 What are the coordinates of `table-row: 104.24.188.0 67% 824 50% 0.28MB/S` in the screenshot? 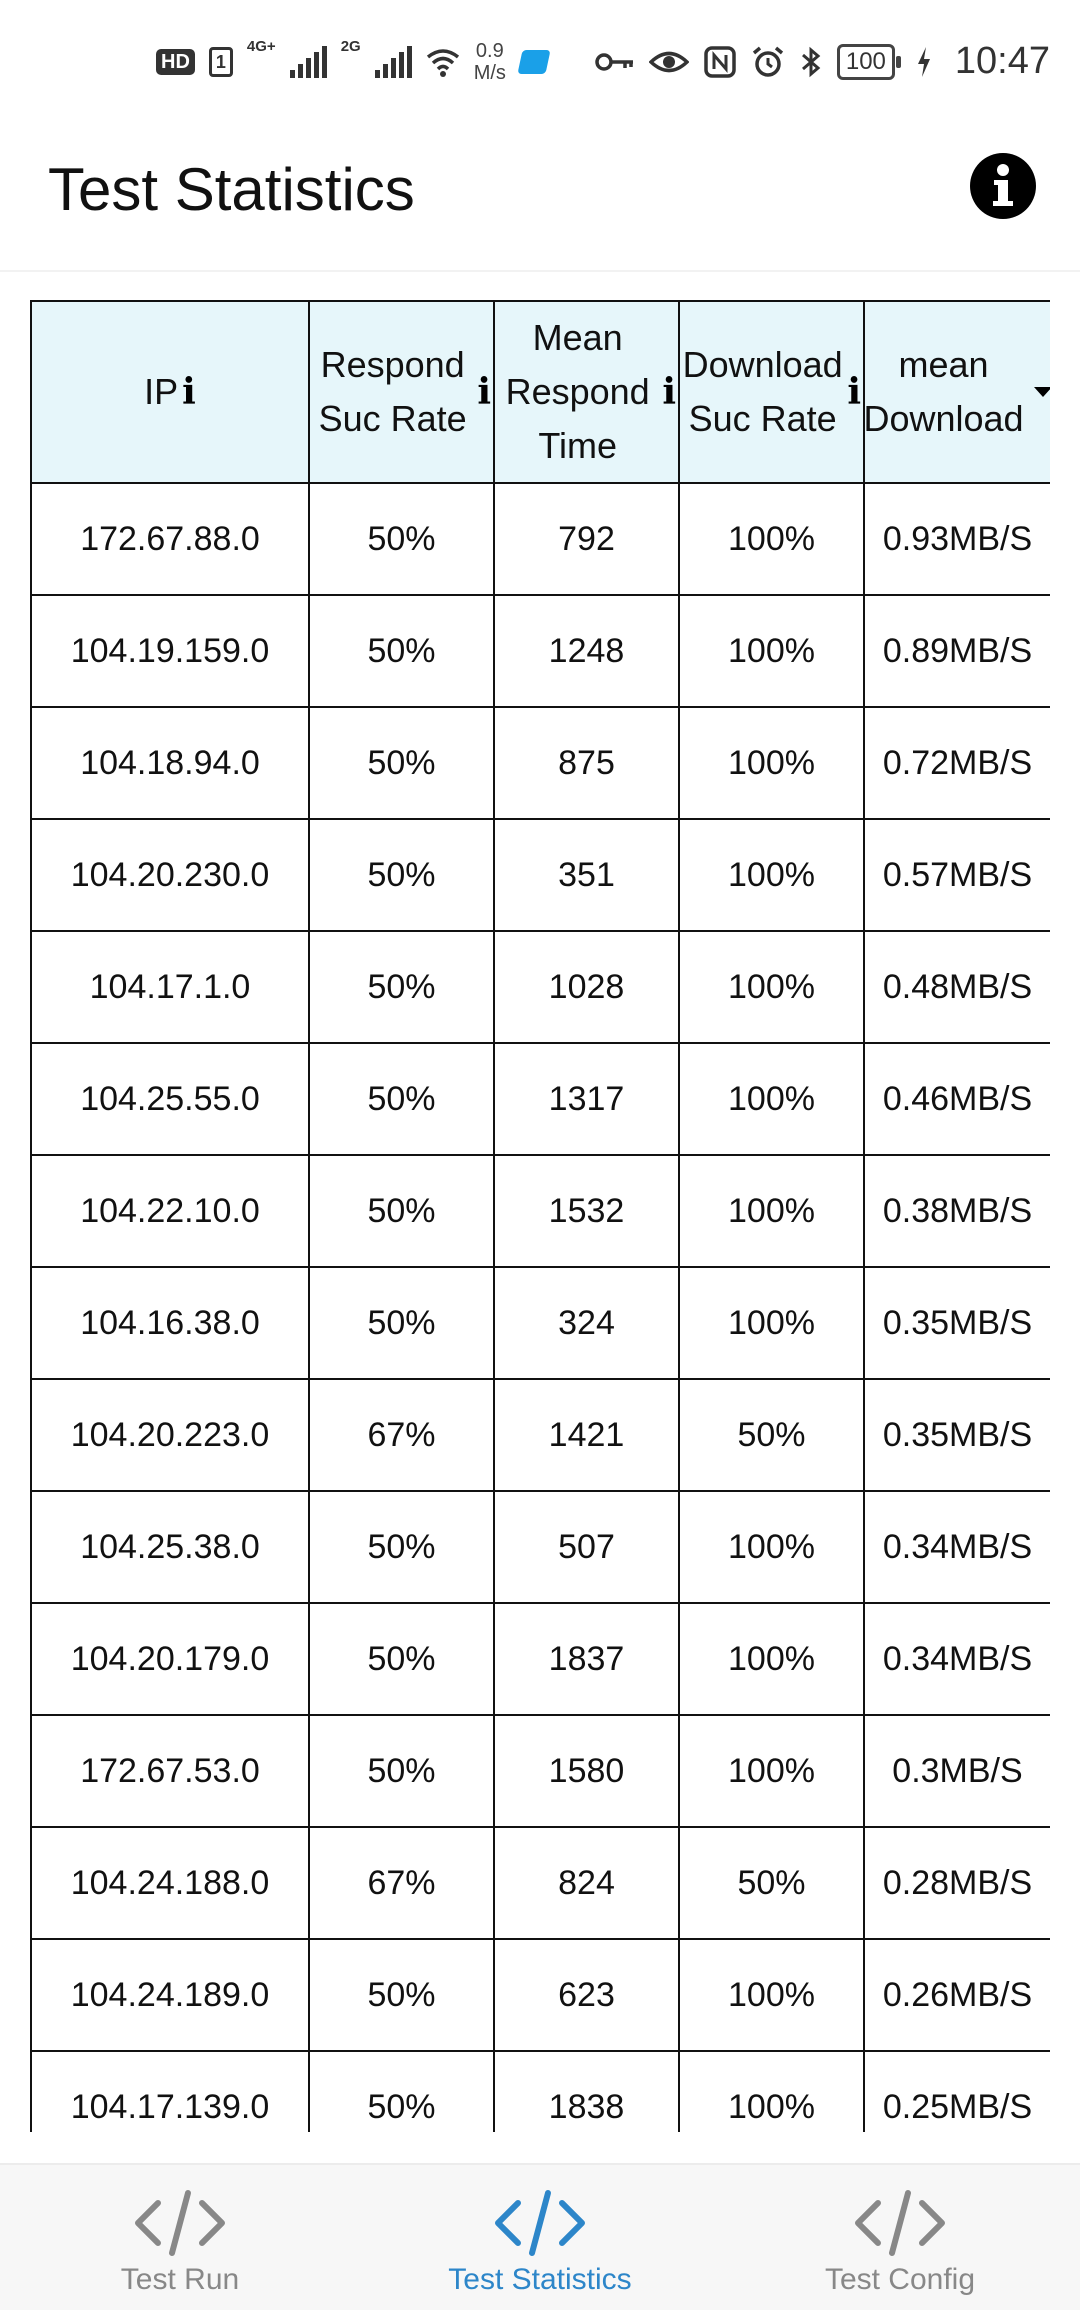 It's located at (540, 1883).